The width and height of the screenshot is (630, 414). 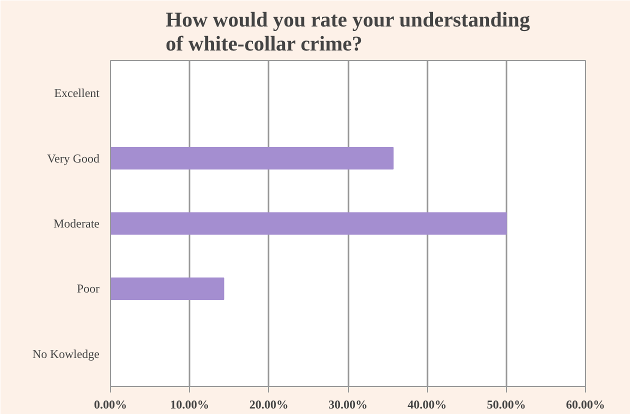 What do you see at coordinates (585, 405) in the screenshot?
I see `x-tick-label: 60.00%` at bounding box center [585, 405].